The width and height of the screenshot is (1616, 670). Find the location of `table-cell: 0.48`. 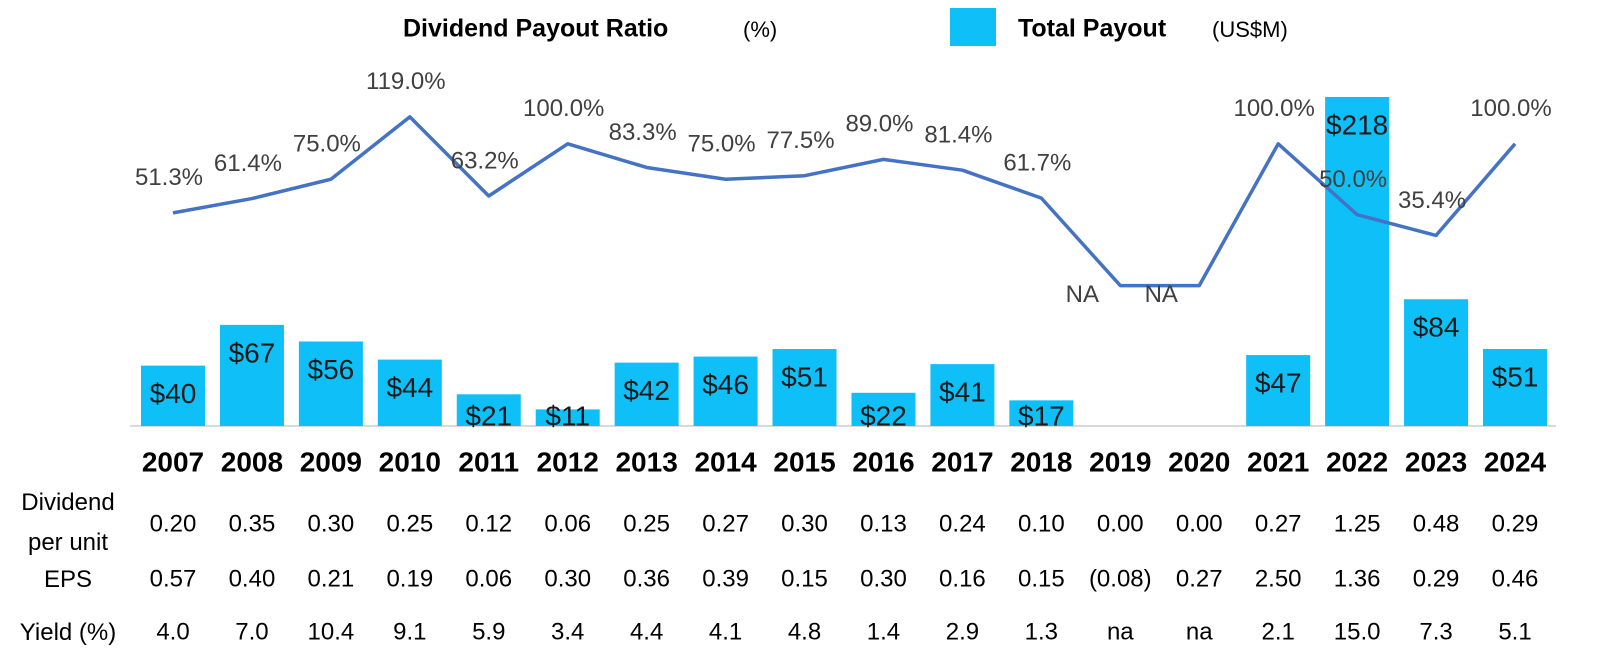

table-cell: 0.48 is located at coordinates (1436, 523).